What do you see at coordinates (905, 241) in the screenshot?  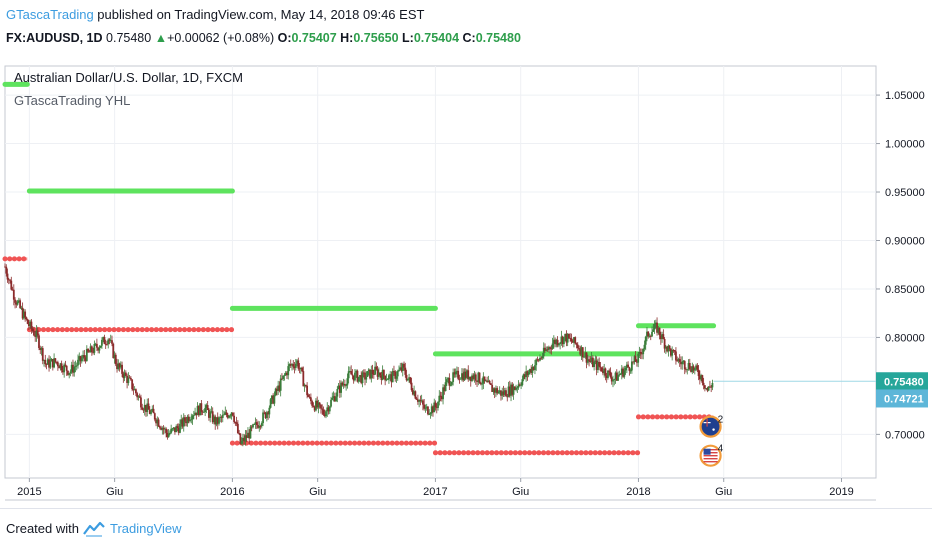 I see `y-tick-label: 0.90000` at bounding box center [905, 241].